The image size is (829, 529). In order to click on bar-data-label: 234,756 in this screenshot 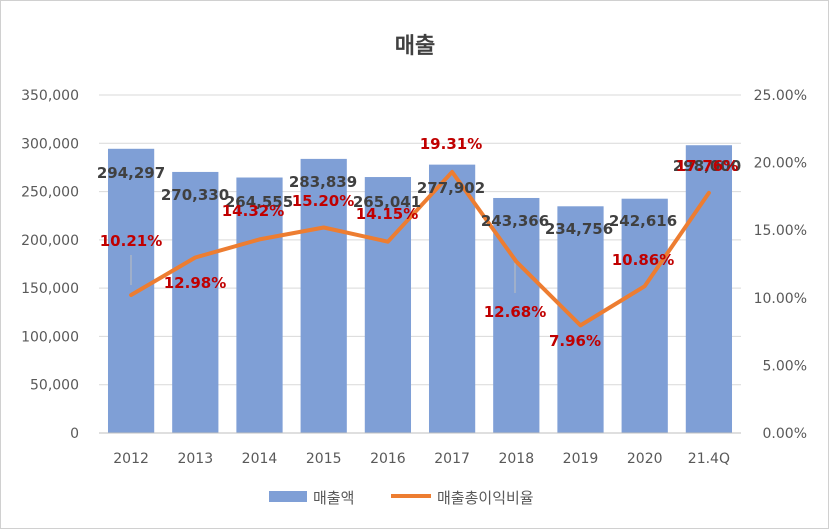, I will do `click(579, 229)`.